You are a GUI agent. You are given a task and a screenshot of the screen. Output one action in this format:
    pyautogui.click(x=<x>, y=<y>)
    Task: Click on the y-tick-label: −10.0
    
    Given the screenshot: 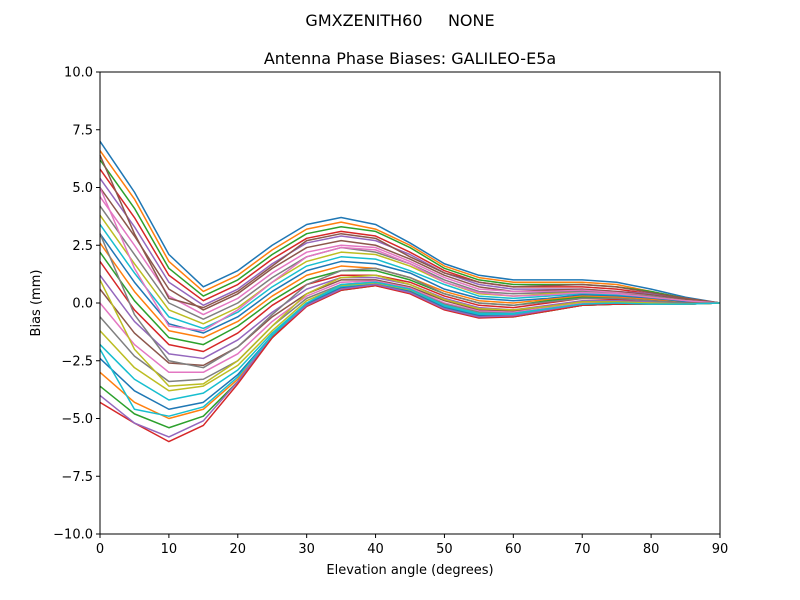 What is the action you would take?
    pyautogui.click(x=73, y=535)
    